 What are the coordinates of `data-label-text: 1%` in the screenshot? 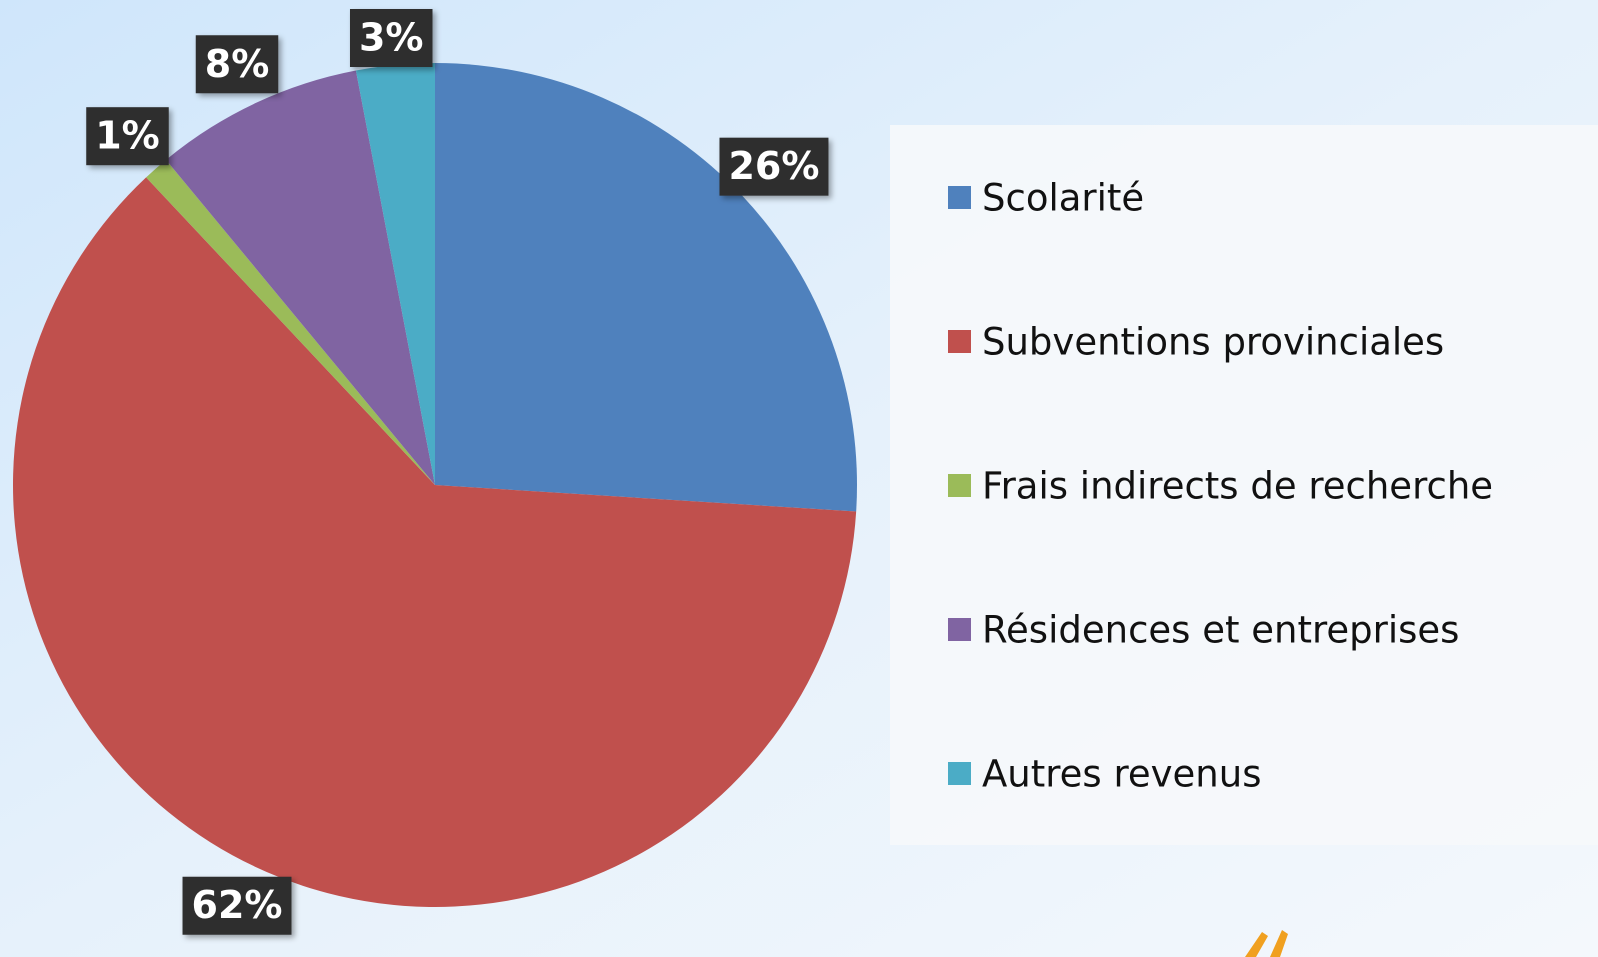 It's located at (127, 136).